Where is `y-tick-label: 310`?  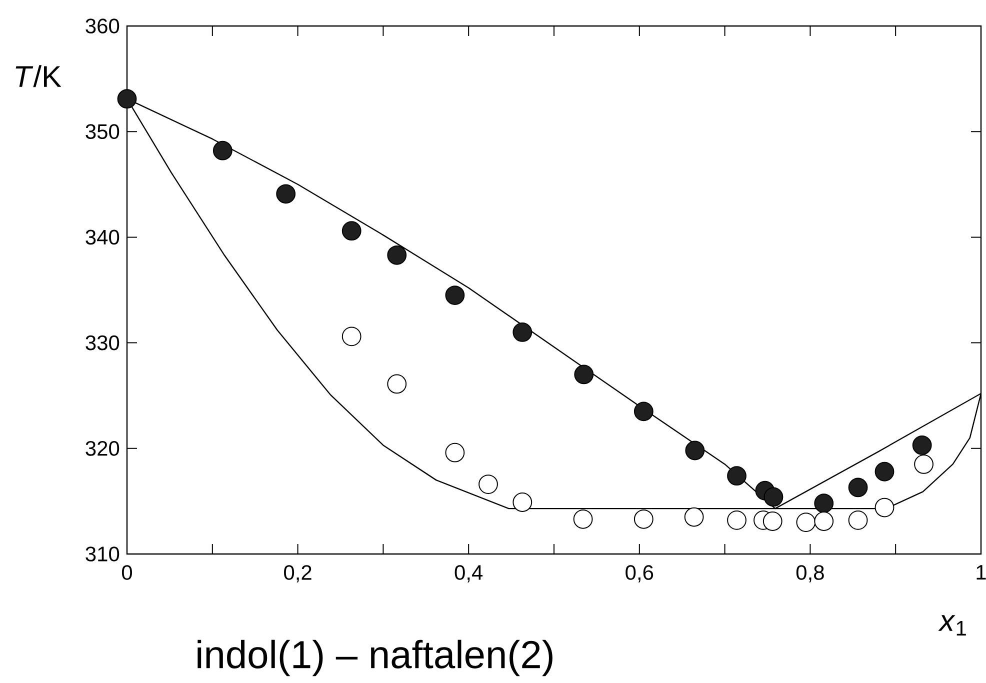
y-tick-label: 310 is located at coordinates (103, 554).